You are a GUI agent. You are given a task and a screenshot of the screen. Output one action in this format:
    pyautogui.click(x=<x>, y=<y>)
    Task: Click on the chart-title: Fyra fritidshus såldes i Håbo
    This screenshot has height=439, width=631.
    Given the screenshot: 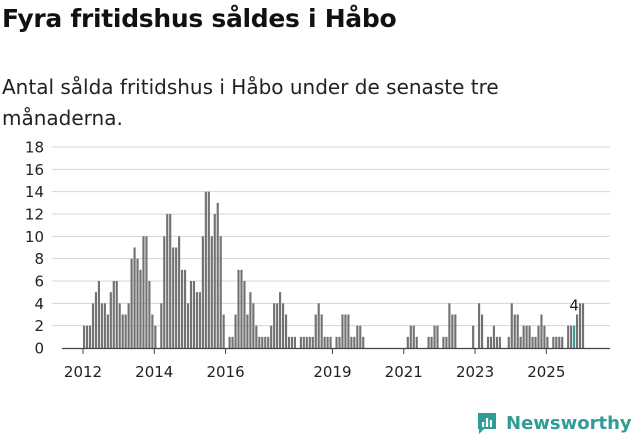 What is the action you would take?
    pyautogui.click(x=199, y=18)
    